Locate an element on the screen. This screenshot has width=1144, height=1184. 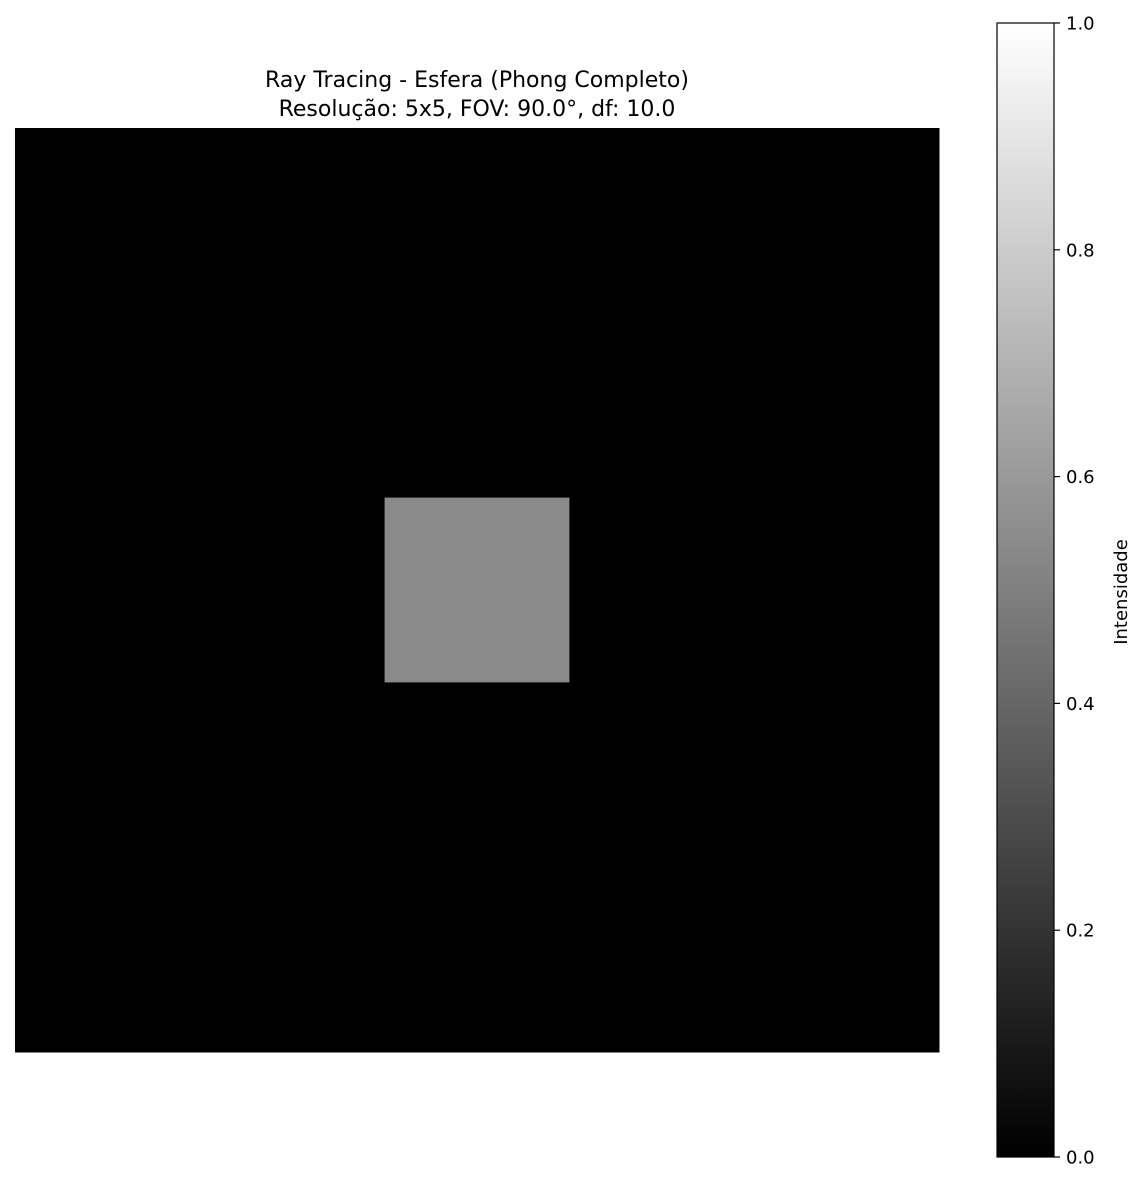
colorbar-tick-label: 0.6 is located at coordinates (1080, 477).